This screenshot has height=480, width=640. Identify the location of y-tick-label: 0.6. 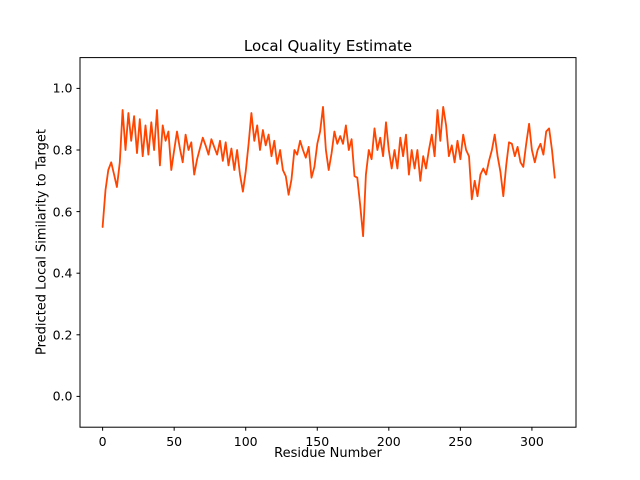
(62, 212).